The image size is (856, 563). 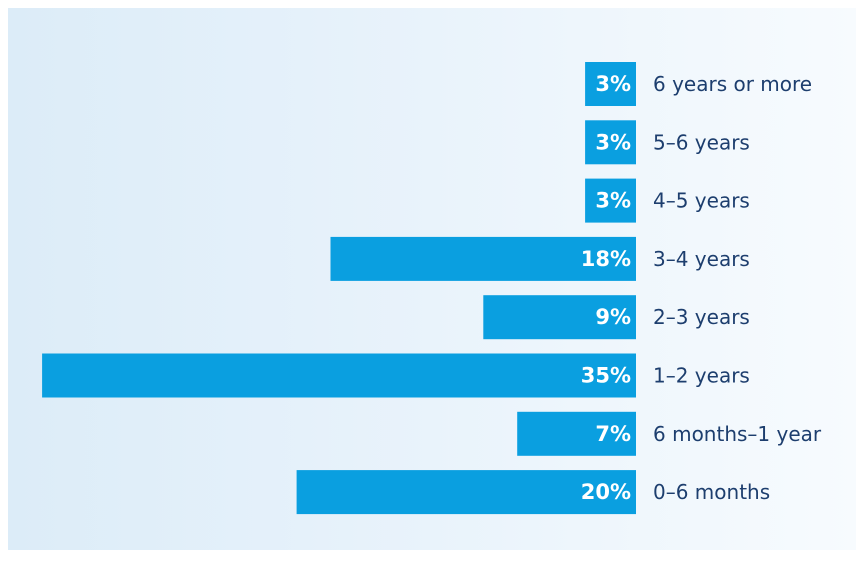 What do you see at coordinates (613, 317) in the screenshot?
I see `value-label-4: 9%` at bounding box center [613, 317].